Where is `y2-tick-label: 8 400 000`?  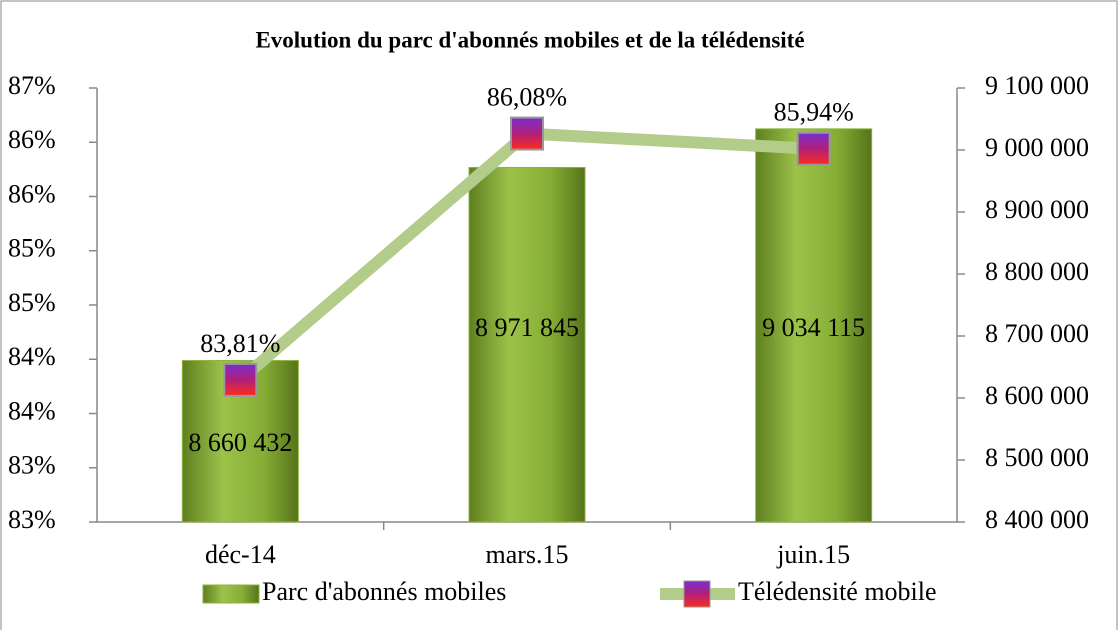 y2-tick-label: 8 400 000 is located at coordinates (1037, 519).